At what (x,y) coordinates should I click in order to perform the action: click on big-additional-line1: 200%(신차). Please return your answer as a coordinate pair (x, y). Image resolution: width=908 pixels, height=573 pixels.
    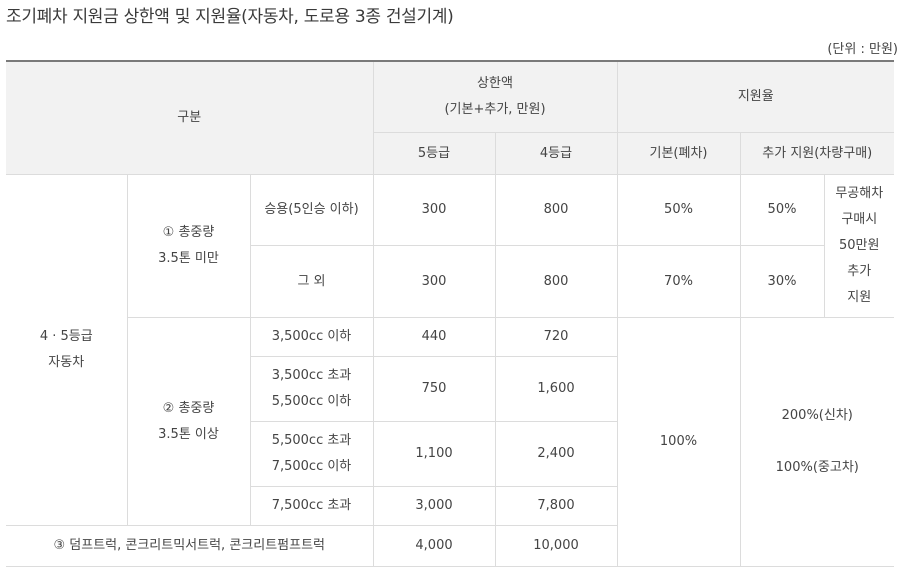
    Looking at the image, I should click on (817, 415).